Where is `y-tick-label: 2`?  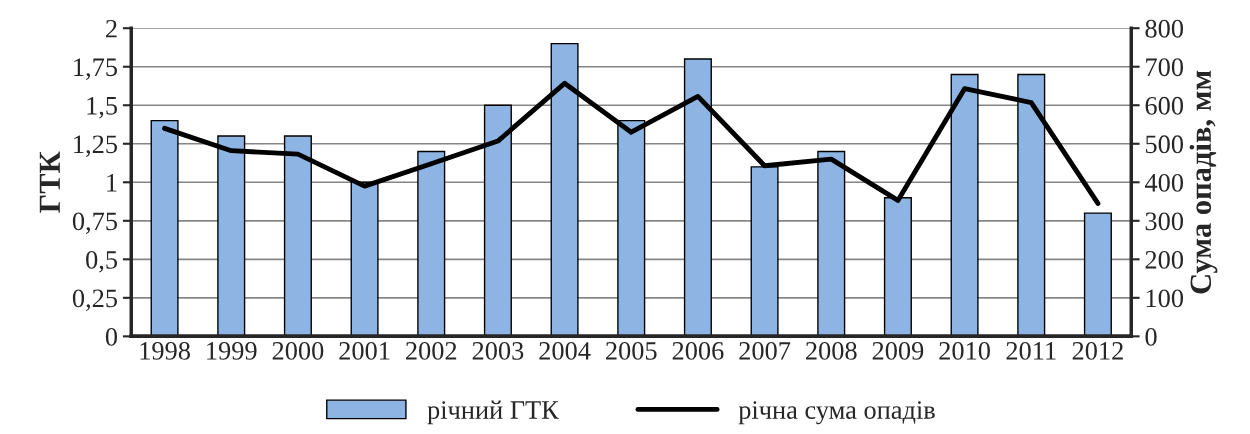
y-tick-label: 2 is located at coordinates (111, 28).